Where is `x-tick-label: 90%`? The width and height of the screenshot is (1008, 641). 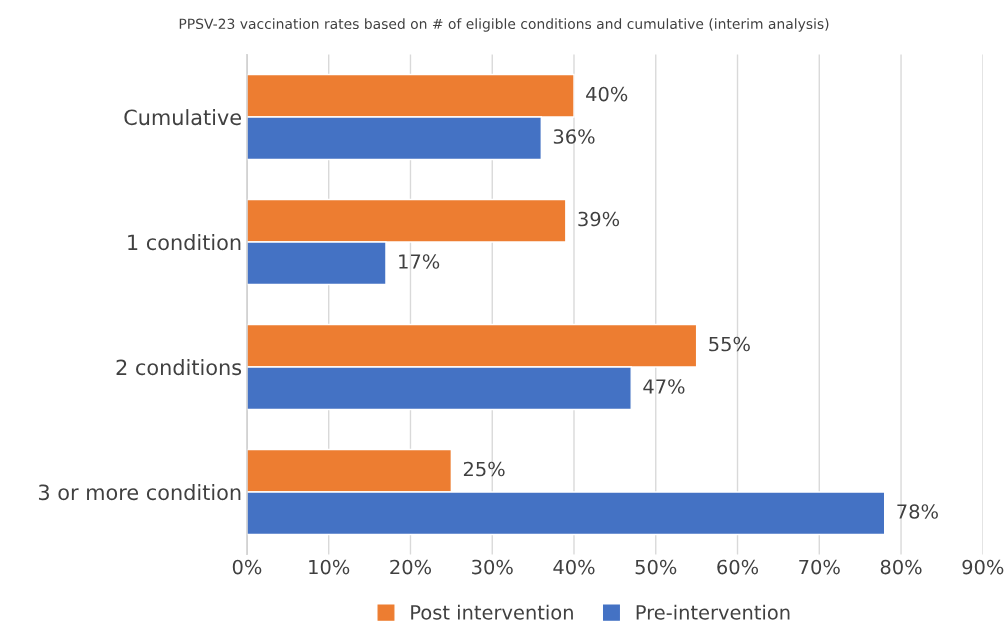 x-tick-label: 90% is located at coordinates (983, 567).